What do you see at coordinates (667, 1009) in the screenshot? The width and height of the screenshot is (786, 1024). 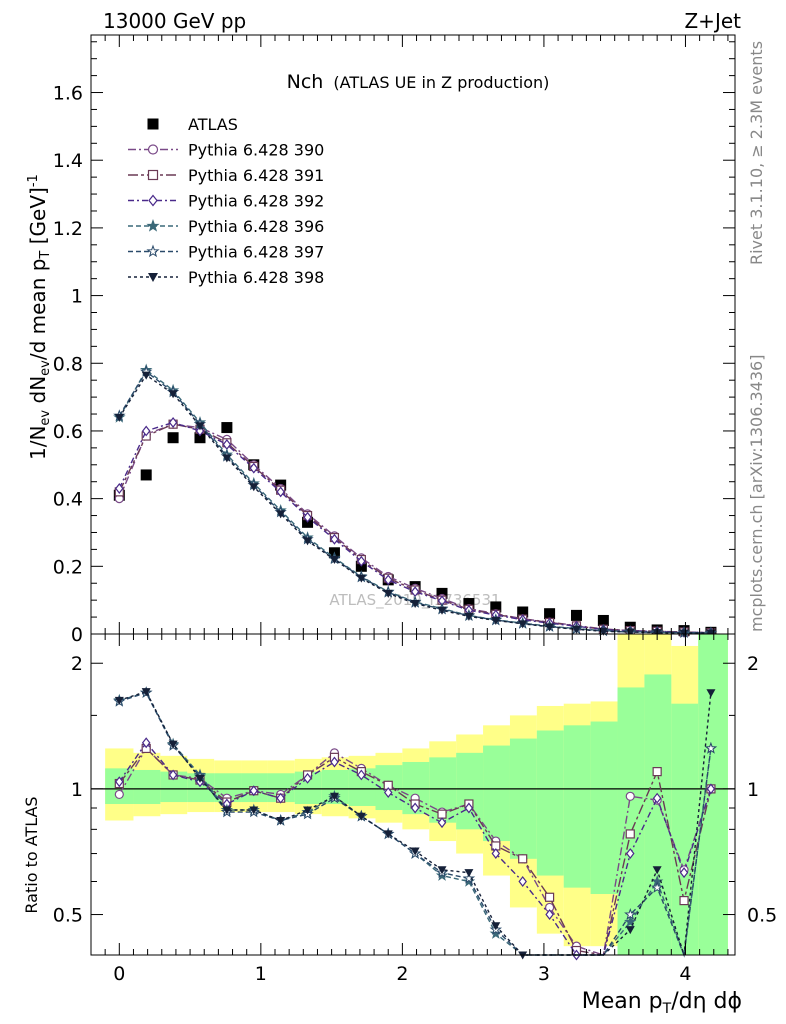 I see `xlabel-sub: T` at bounding box center [667, 1009].